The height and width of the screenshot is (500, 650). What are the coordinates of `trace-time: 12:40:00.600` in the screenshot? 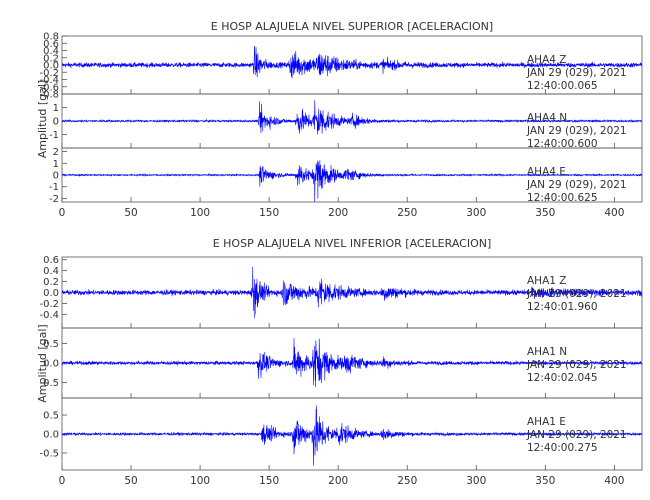 It's located at (562, 144).